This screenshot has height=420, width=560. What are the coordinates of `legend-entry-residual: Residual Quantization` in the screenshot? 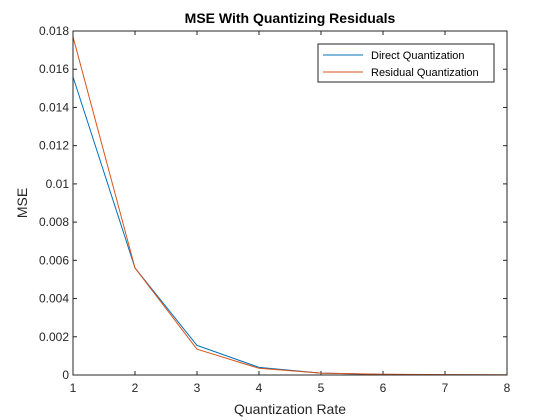 It's located at (401, 73).